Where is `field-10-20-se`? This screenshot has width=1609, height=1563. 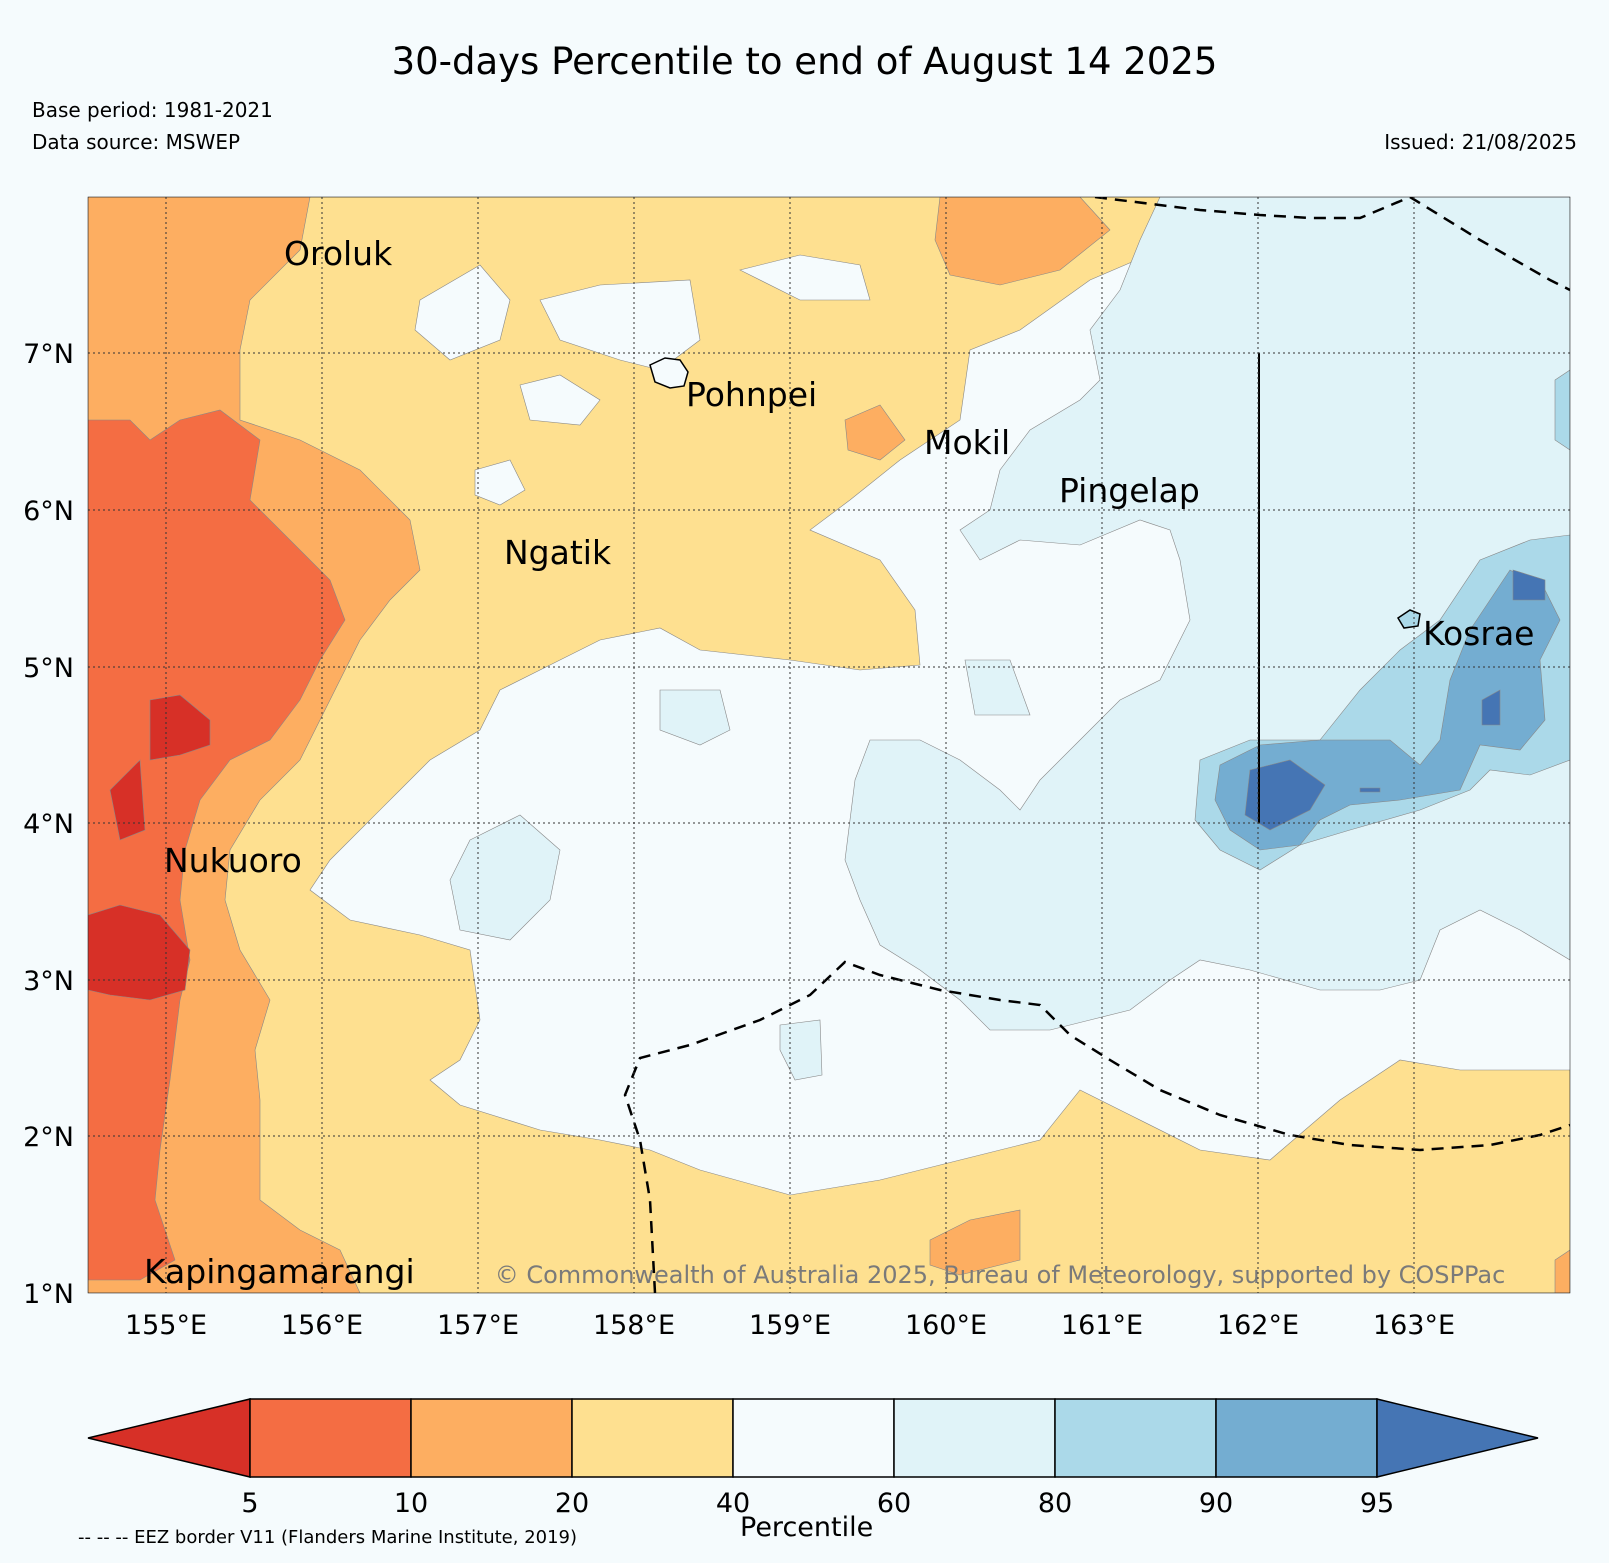 field-10-20-se is located at coordinates (1562, 1271).